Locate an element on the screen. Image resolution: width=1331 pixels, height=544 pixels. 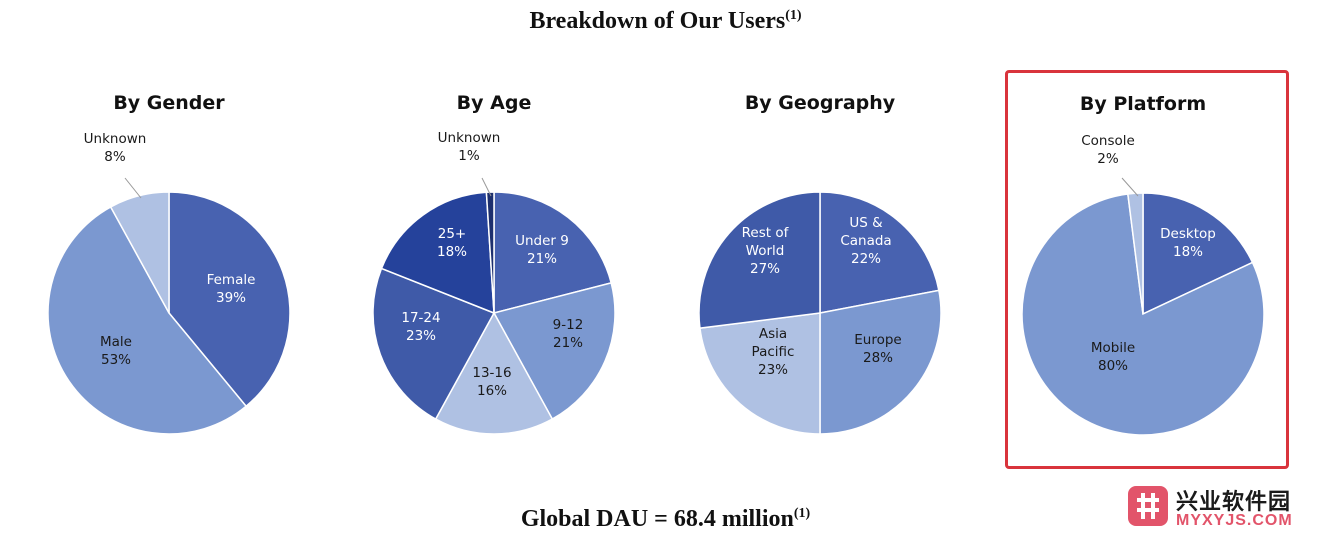
pie-slice-by-geography-europe is located at coordinates (880, 362).